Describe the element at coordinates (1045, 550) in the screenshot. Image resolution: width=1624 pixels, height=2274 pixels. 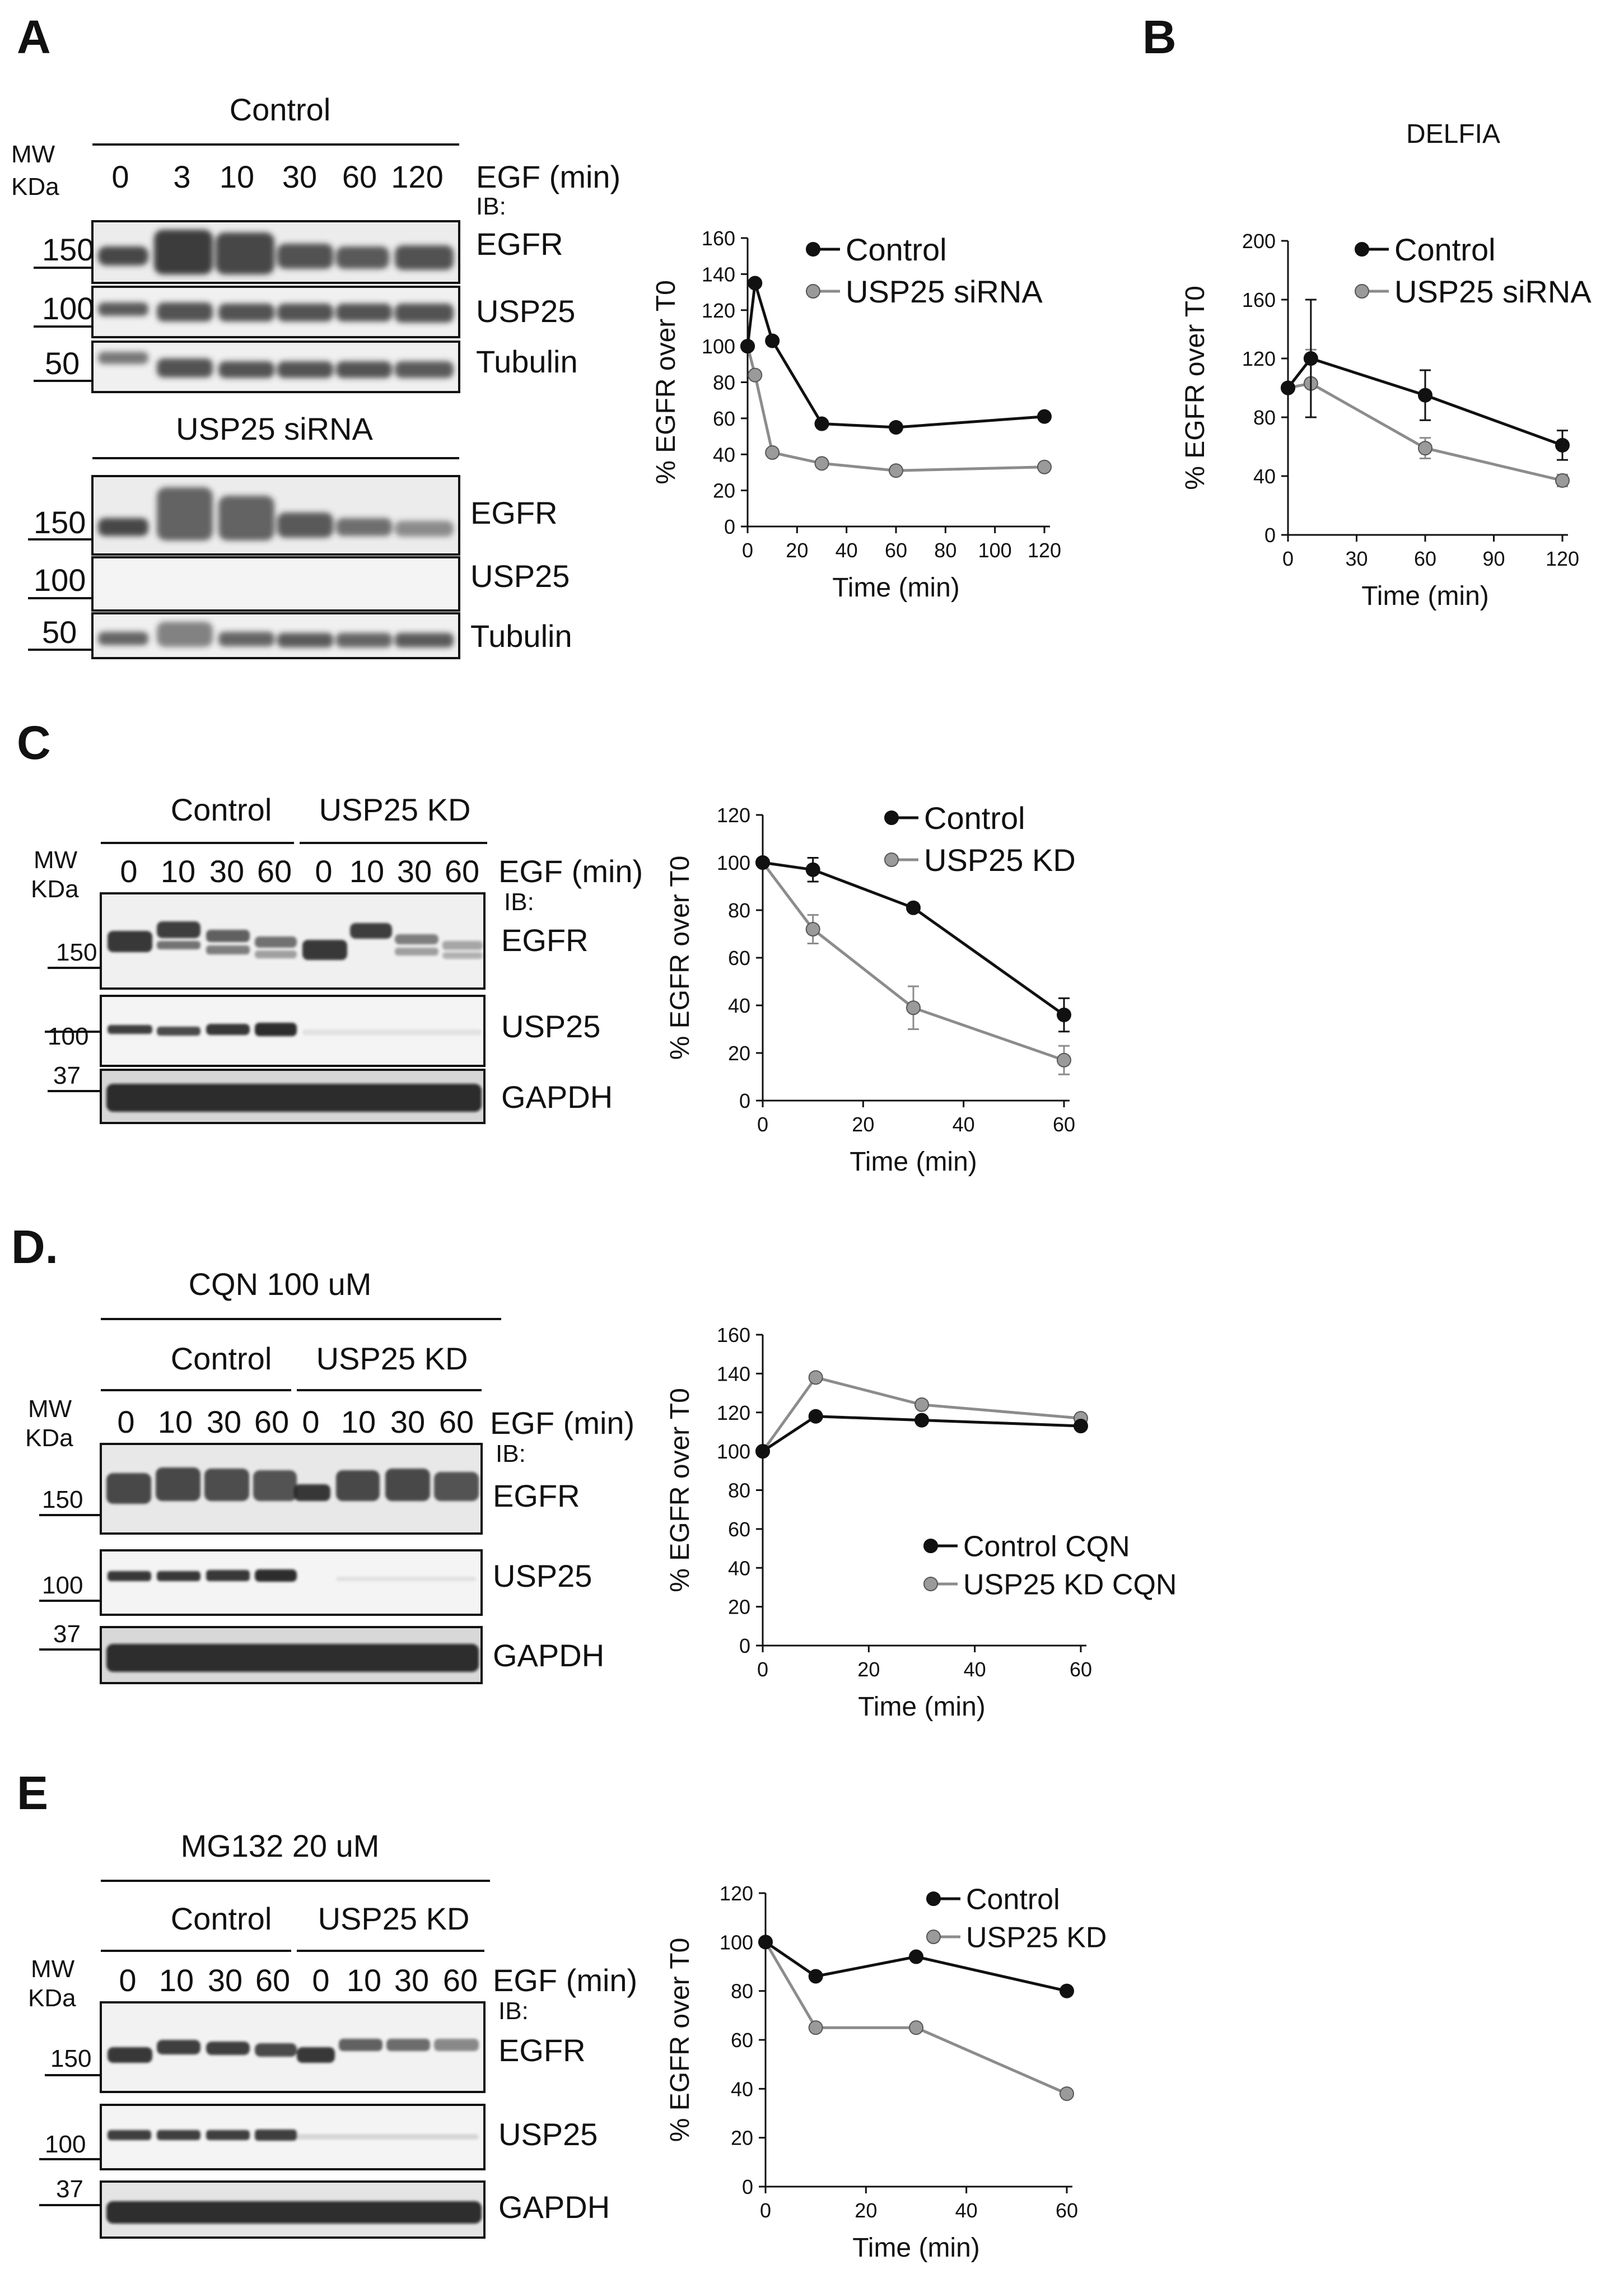
I see `x-tick-label: 120` at that location.